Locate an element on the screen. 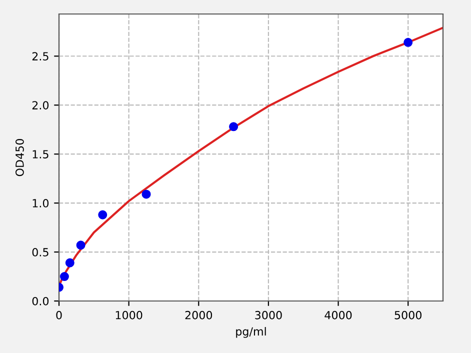  y-tick-label: 1.0 is located at coordinates (40, 203).